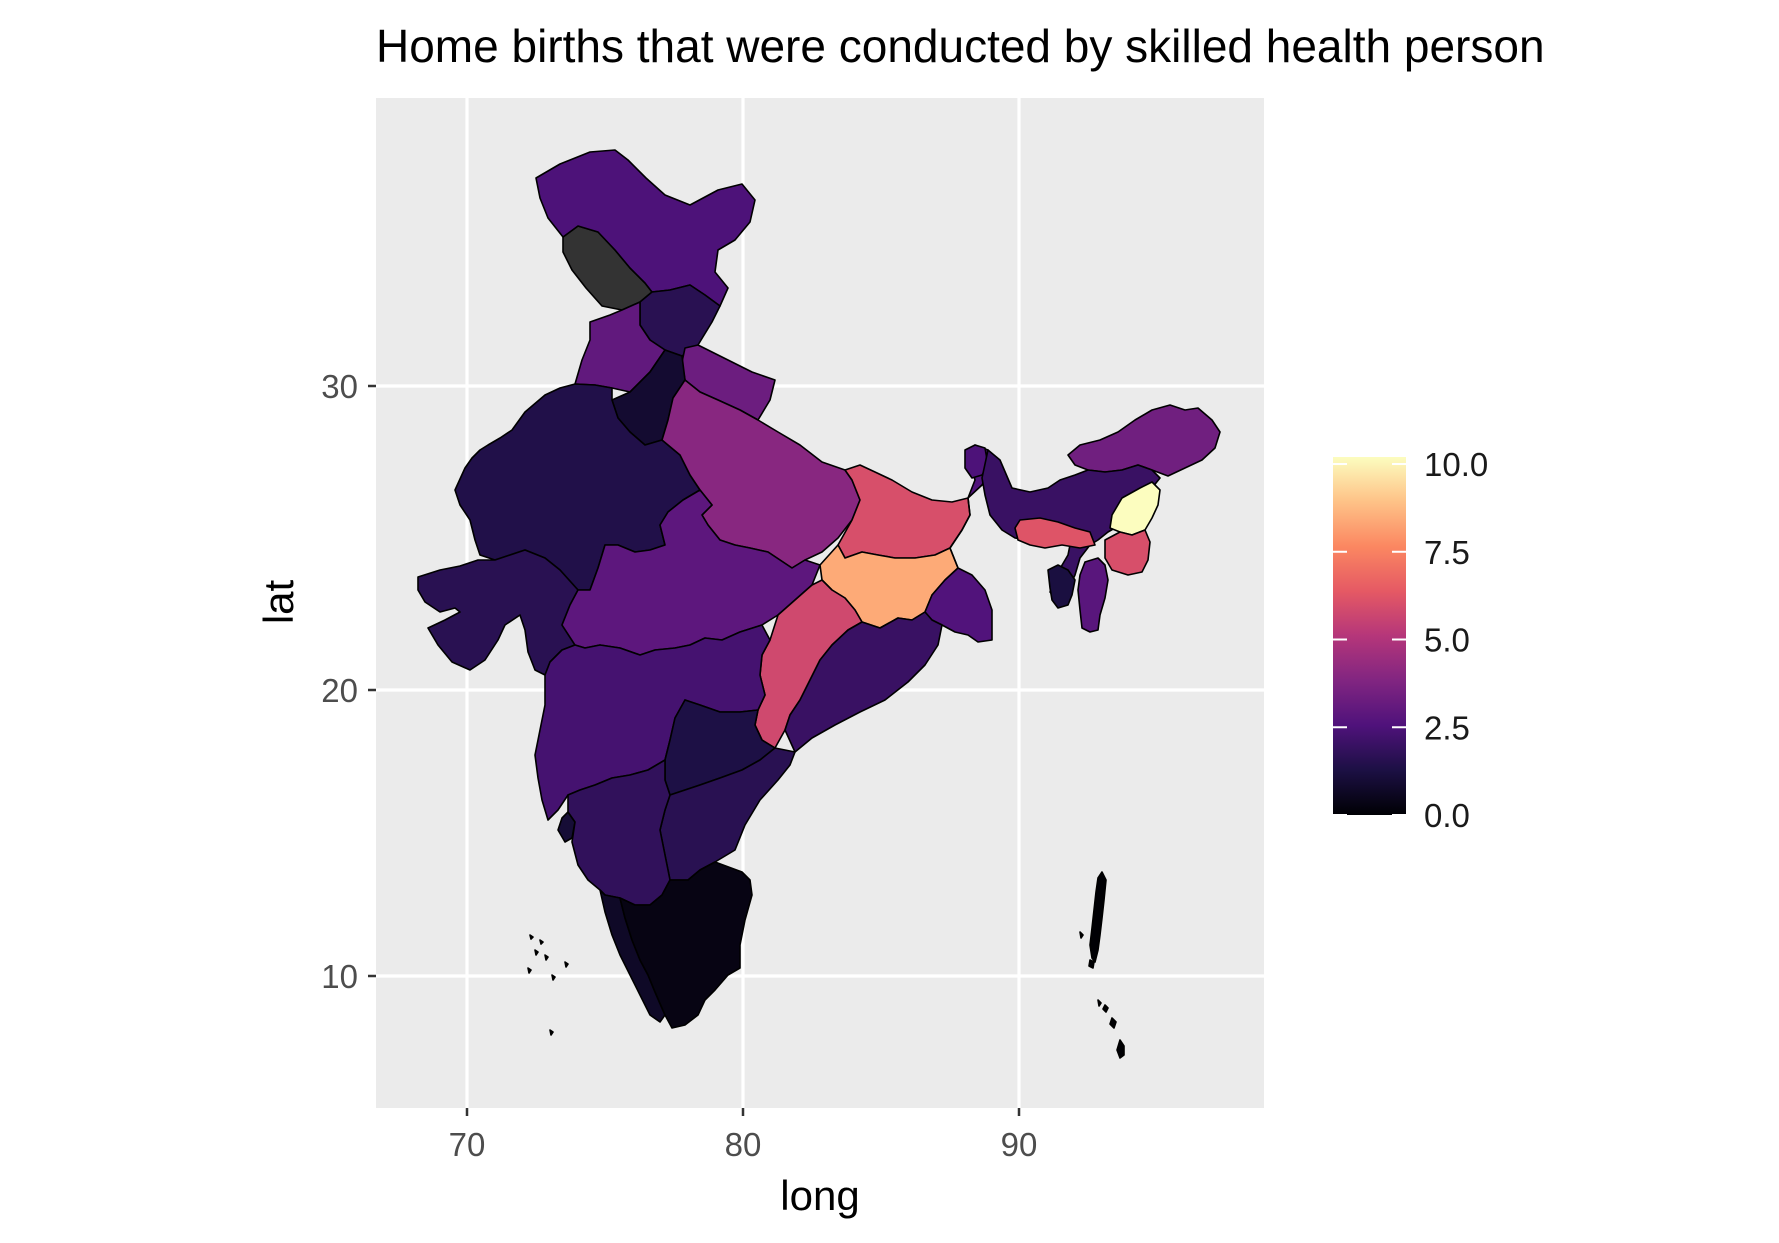 The height and width of the screenshot is (1243, 1779). I want to click on region-tripura, so click(1061, 586).